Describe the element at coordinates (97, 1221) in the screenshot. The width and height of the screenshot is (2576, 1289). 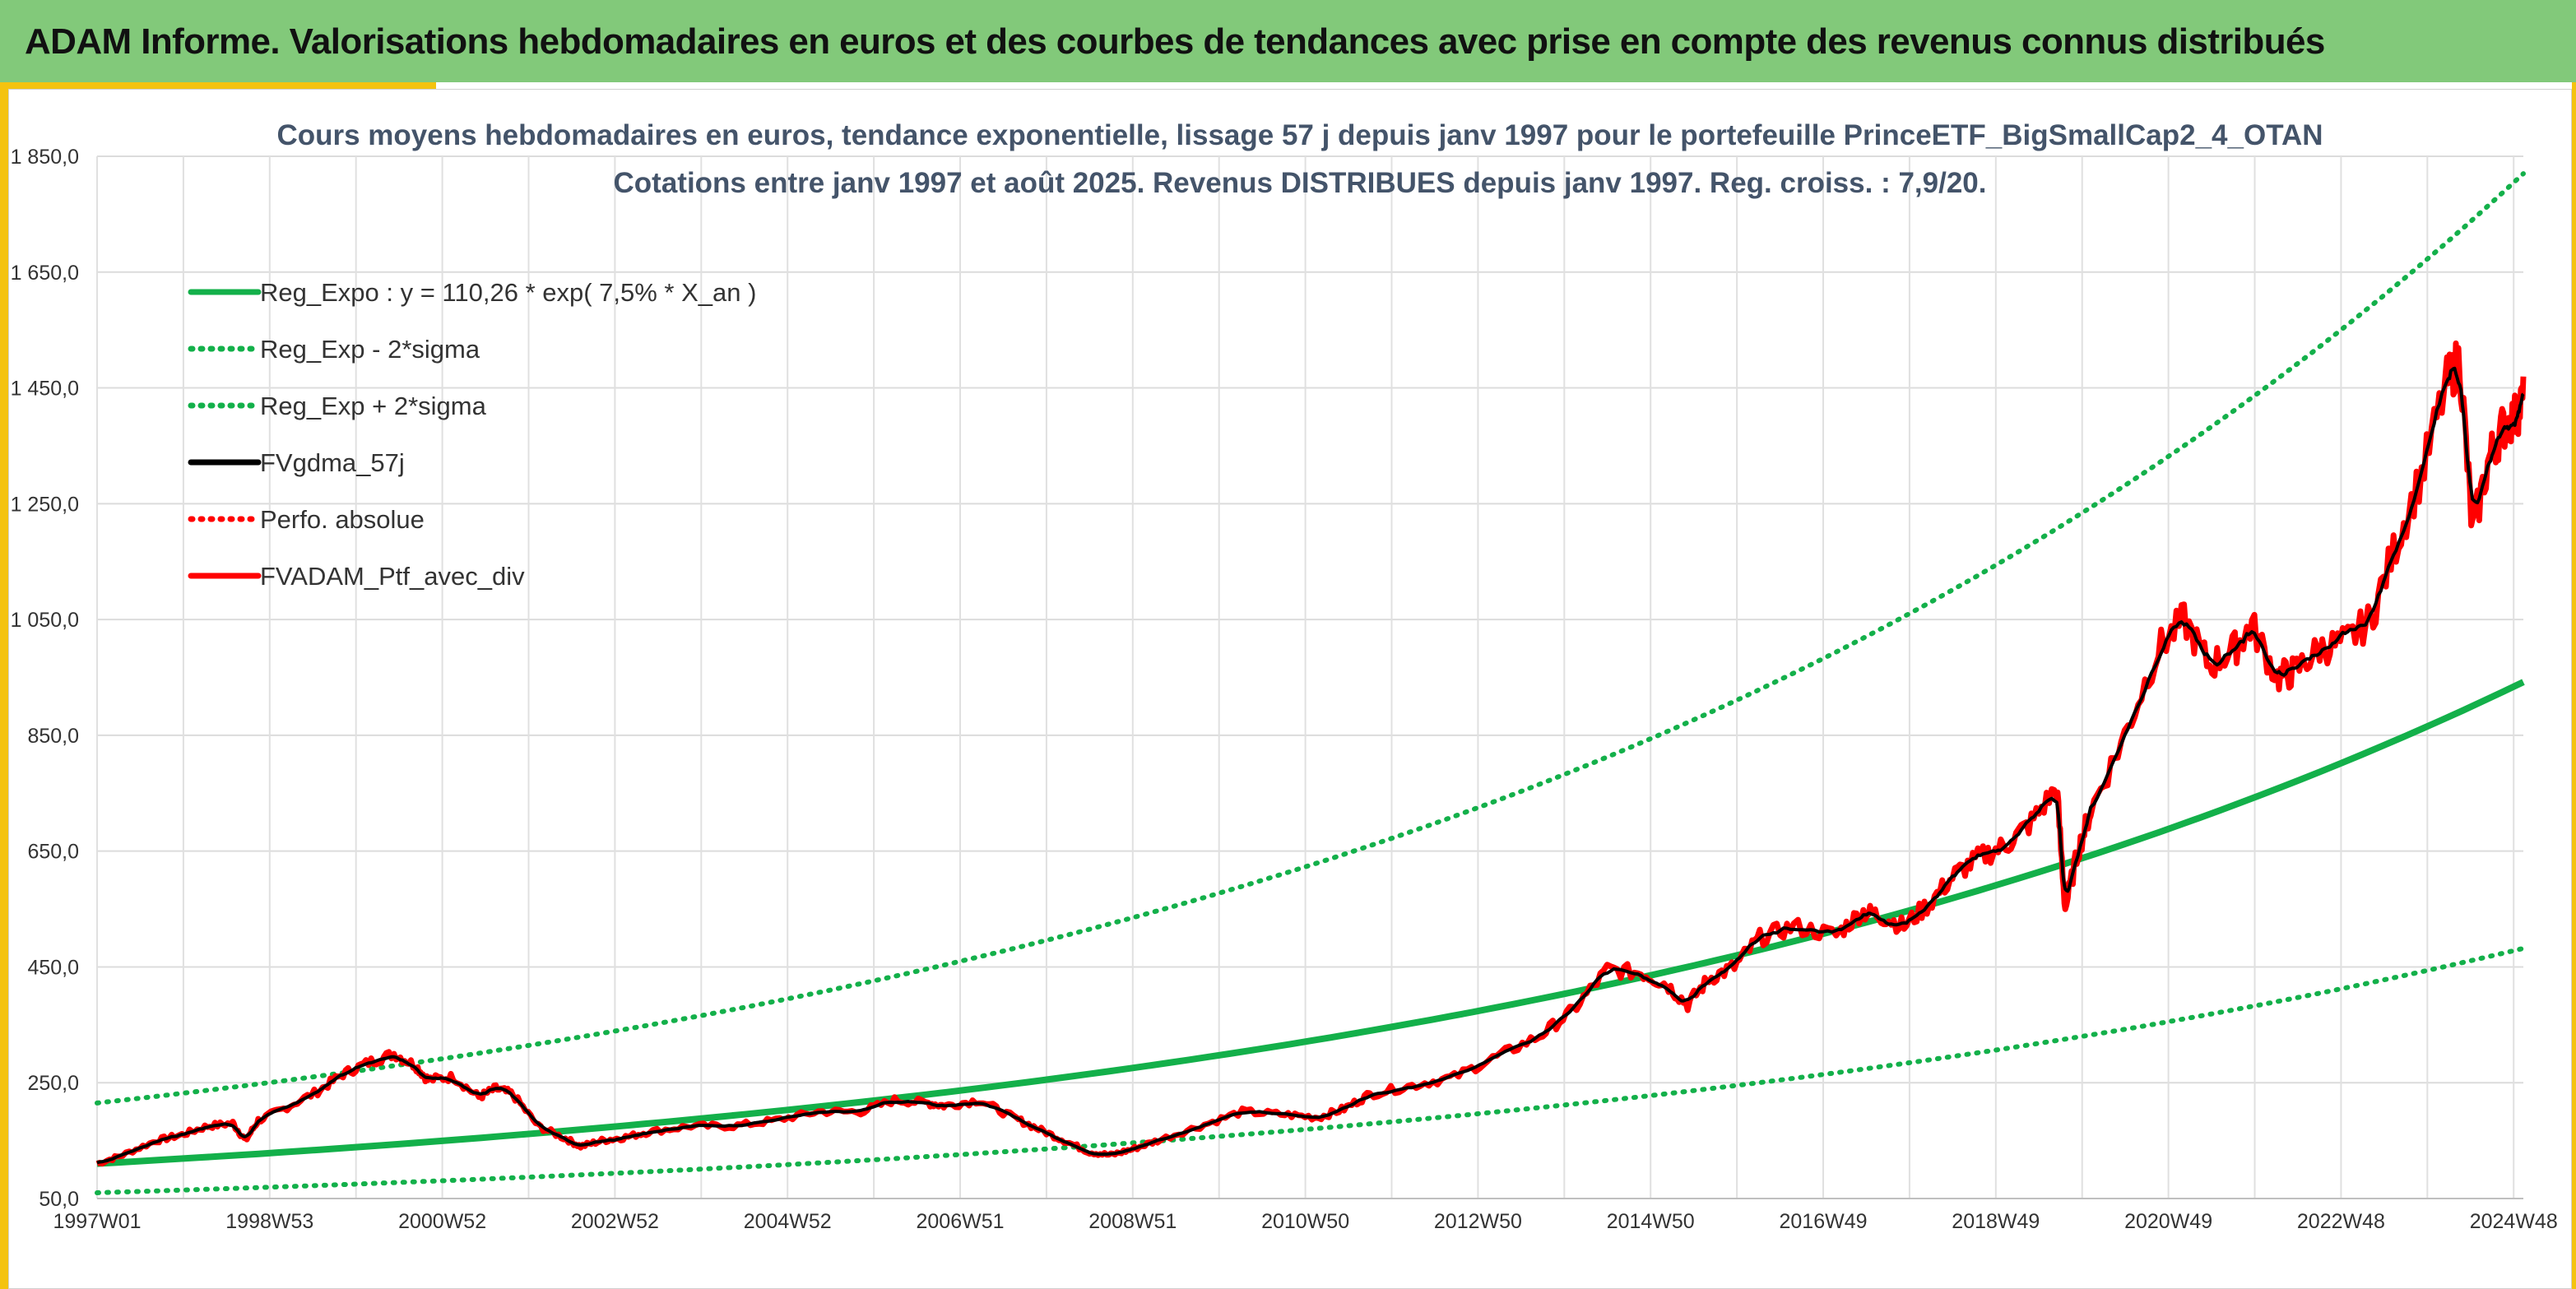
I see `x-tick-label: 1997W01` at that location.